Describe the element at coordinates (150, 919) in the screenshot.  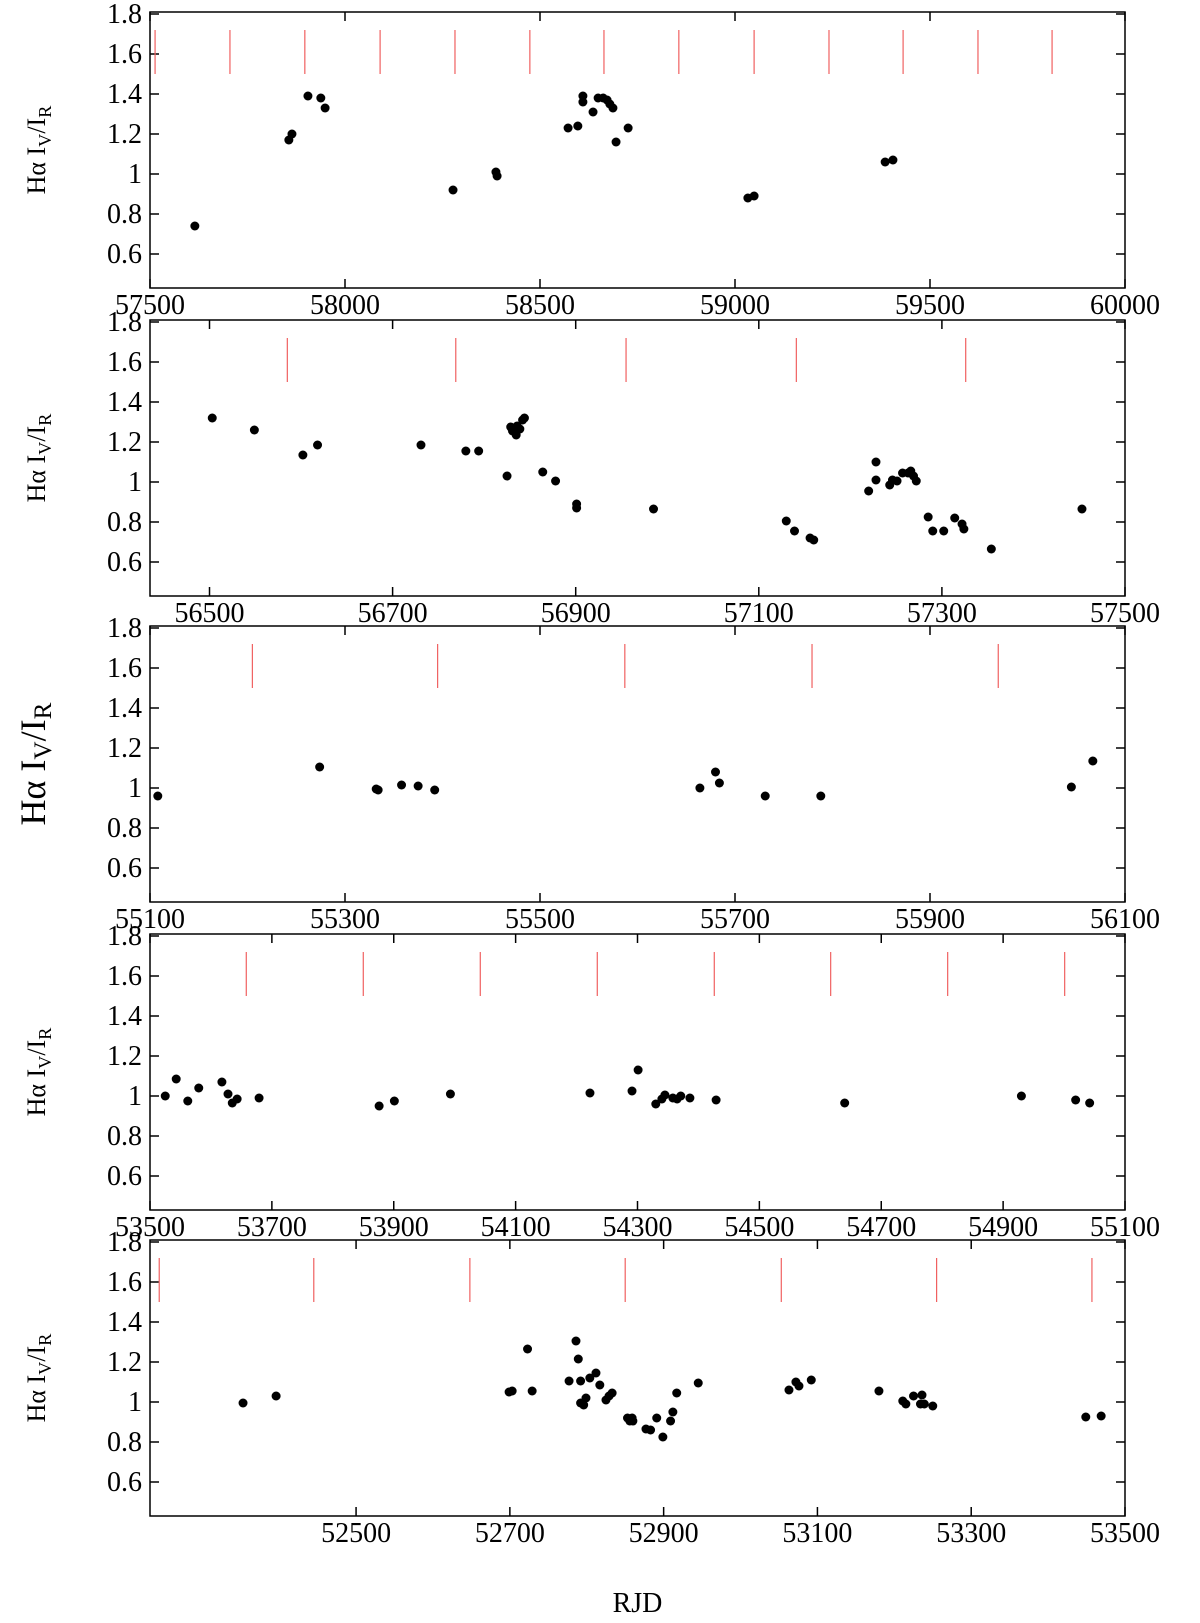
I see `x-tick-label: 55100` at that location.